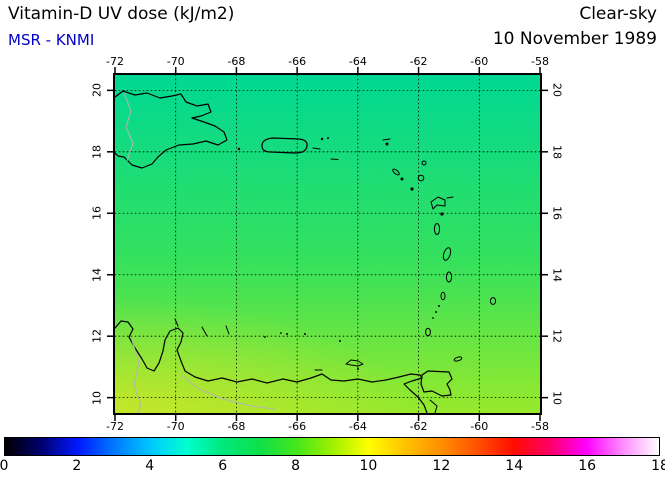 The height and width of the screenshot is (480, 665). Describe the element at coordinates (115, 426) in the screenshot. I see `lon-tick-label-bottom: -72` at that location.